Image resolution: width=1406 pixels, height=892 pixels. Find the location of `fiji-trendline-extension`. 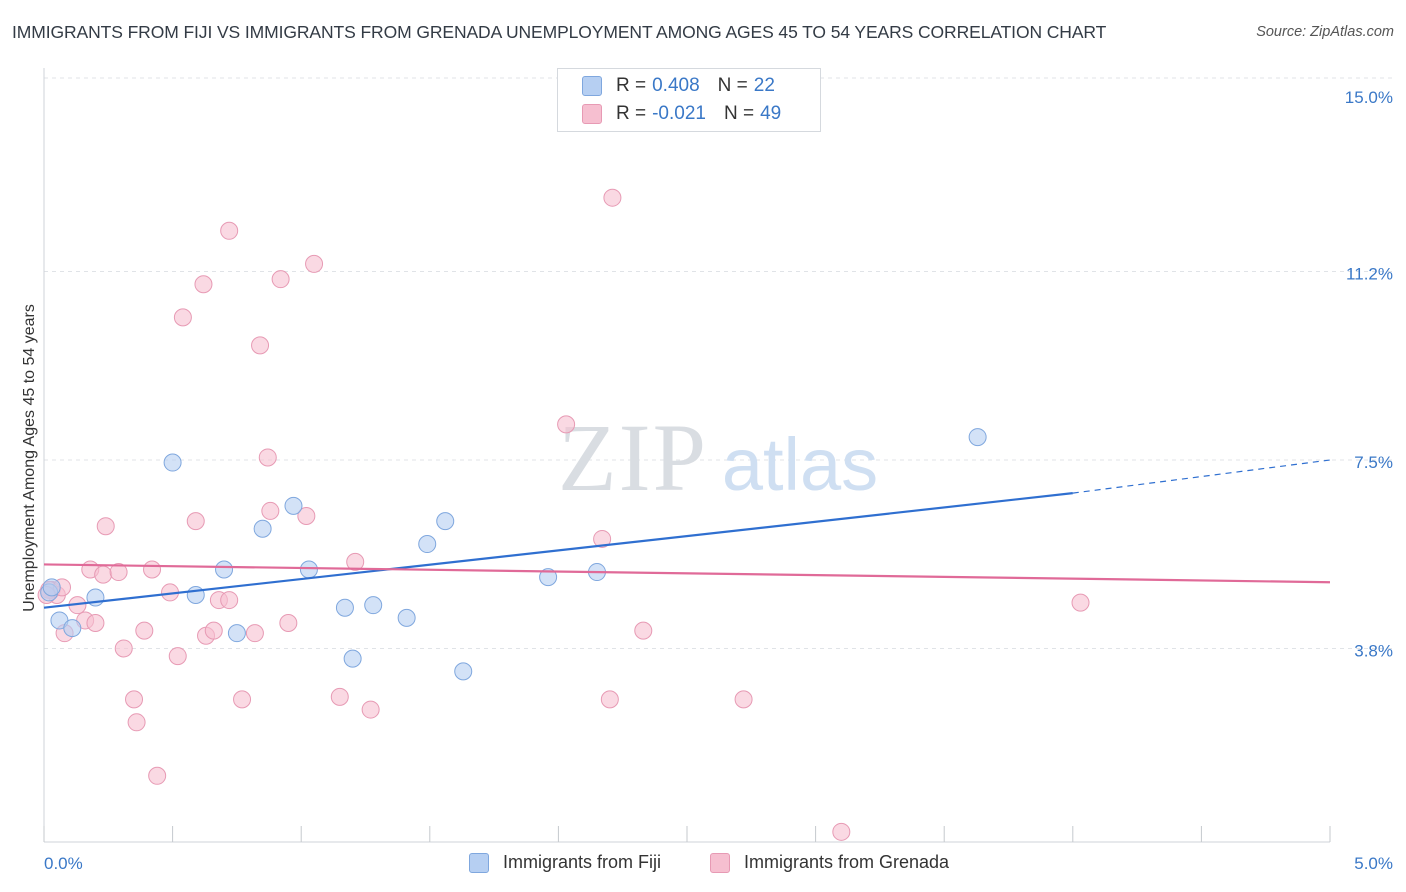

fiji-trendline-extension is located at coordinates (1201, 476).